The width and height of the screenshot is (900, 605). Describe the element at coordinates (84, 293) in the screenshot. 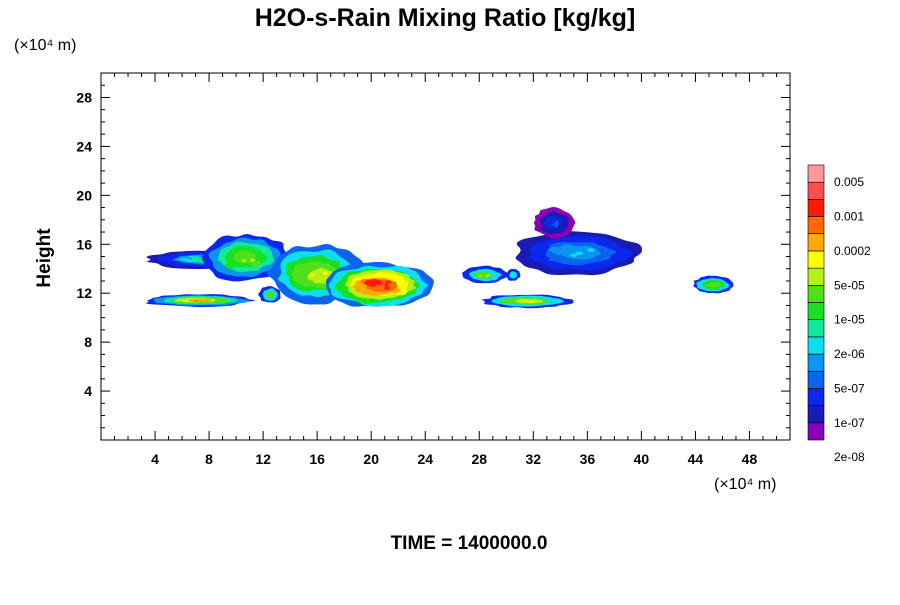

I see `y-tick-label: 12` at that location.